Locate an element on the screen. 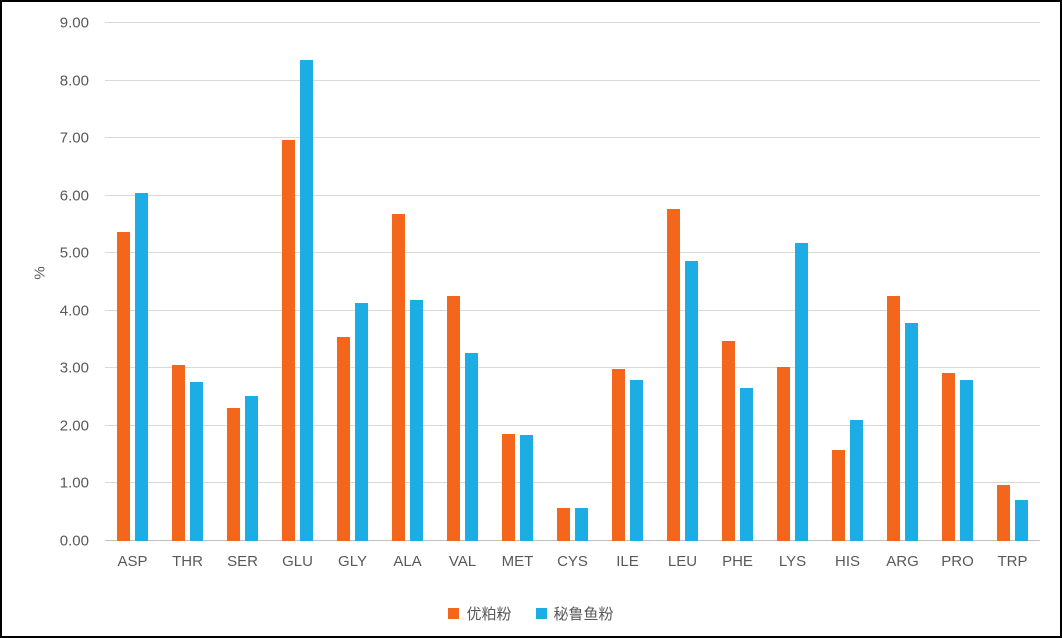 Image resolution: width=1062 pixels, height=638 pixels. bar-group-trp is located at coordinates (1012, 282).